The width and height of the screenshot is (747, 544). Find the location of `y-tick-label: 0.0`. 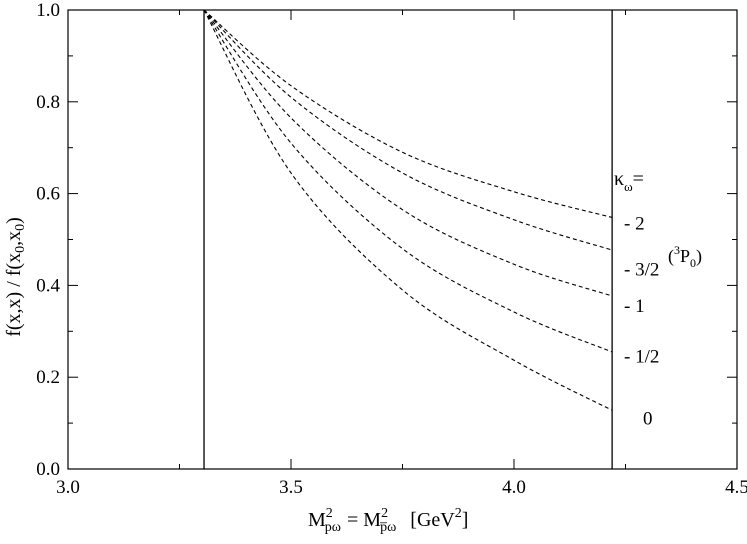

y-tick-label: 0.0 is located at coordinates (48, 469).